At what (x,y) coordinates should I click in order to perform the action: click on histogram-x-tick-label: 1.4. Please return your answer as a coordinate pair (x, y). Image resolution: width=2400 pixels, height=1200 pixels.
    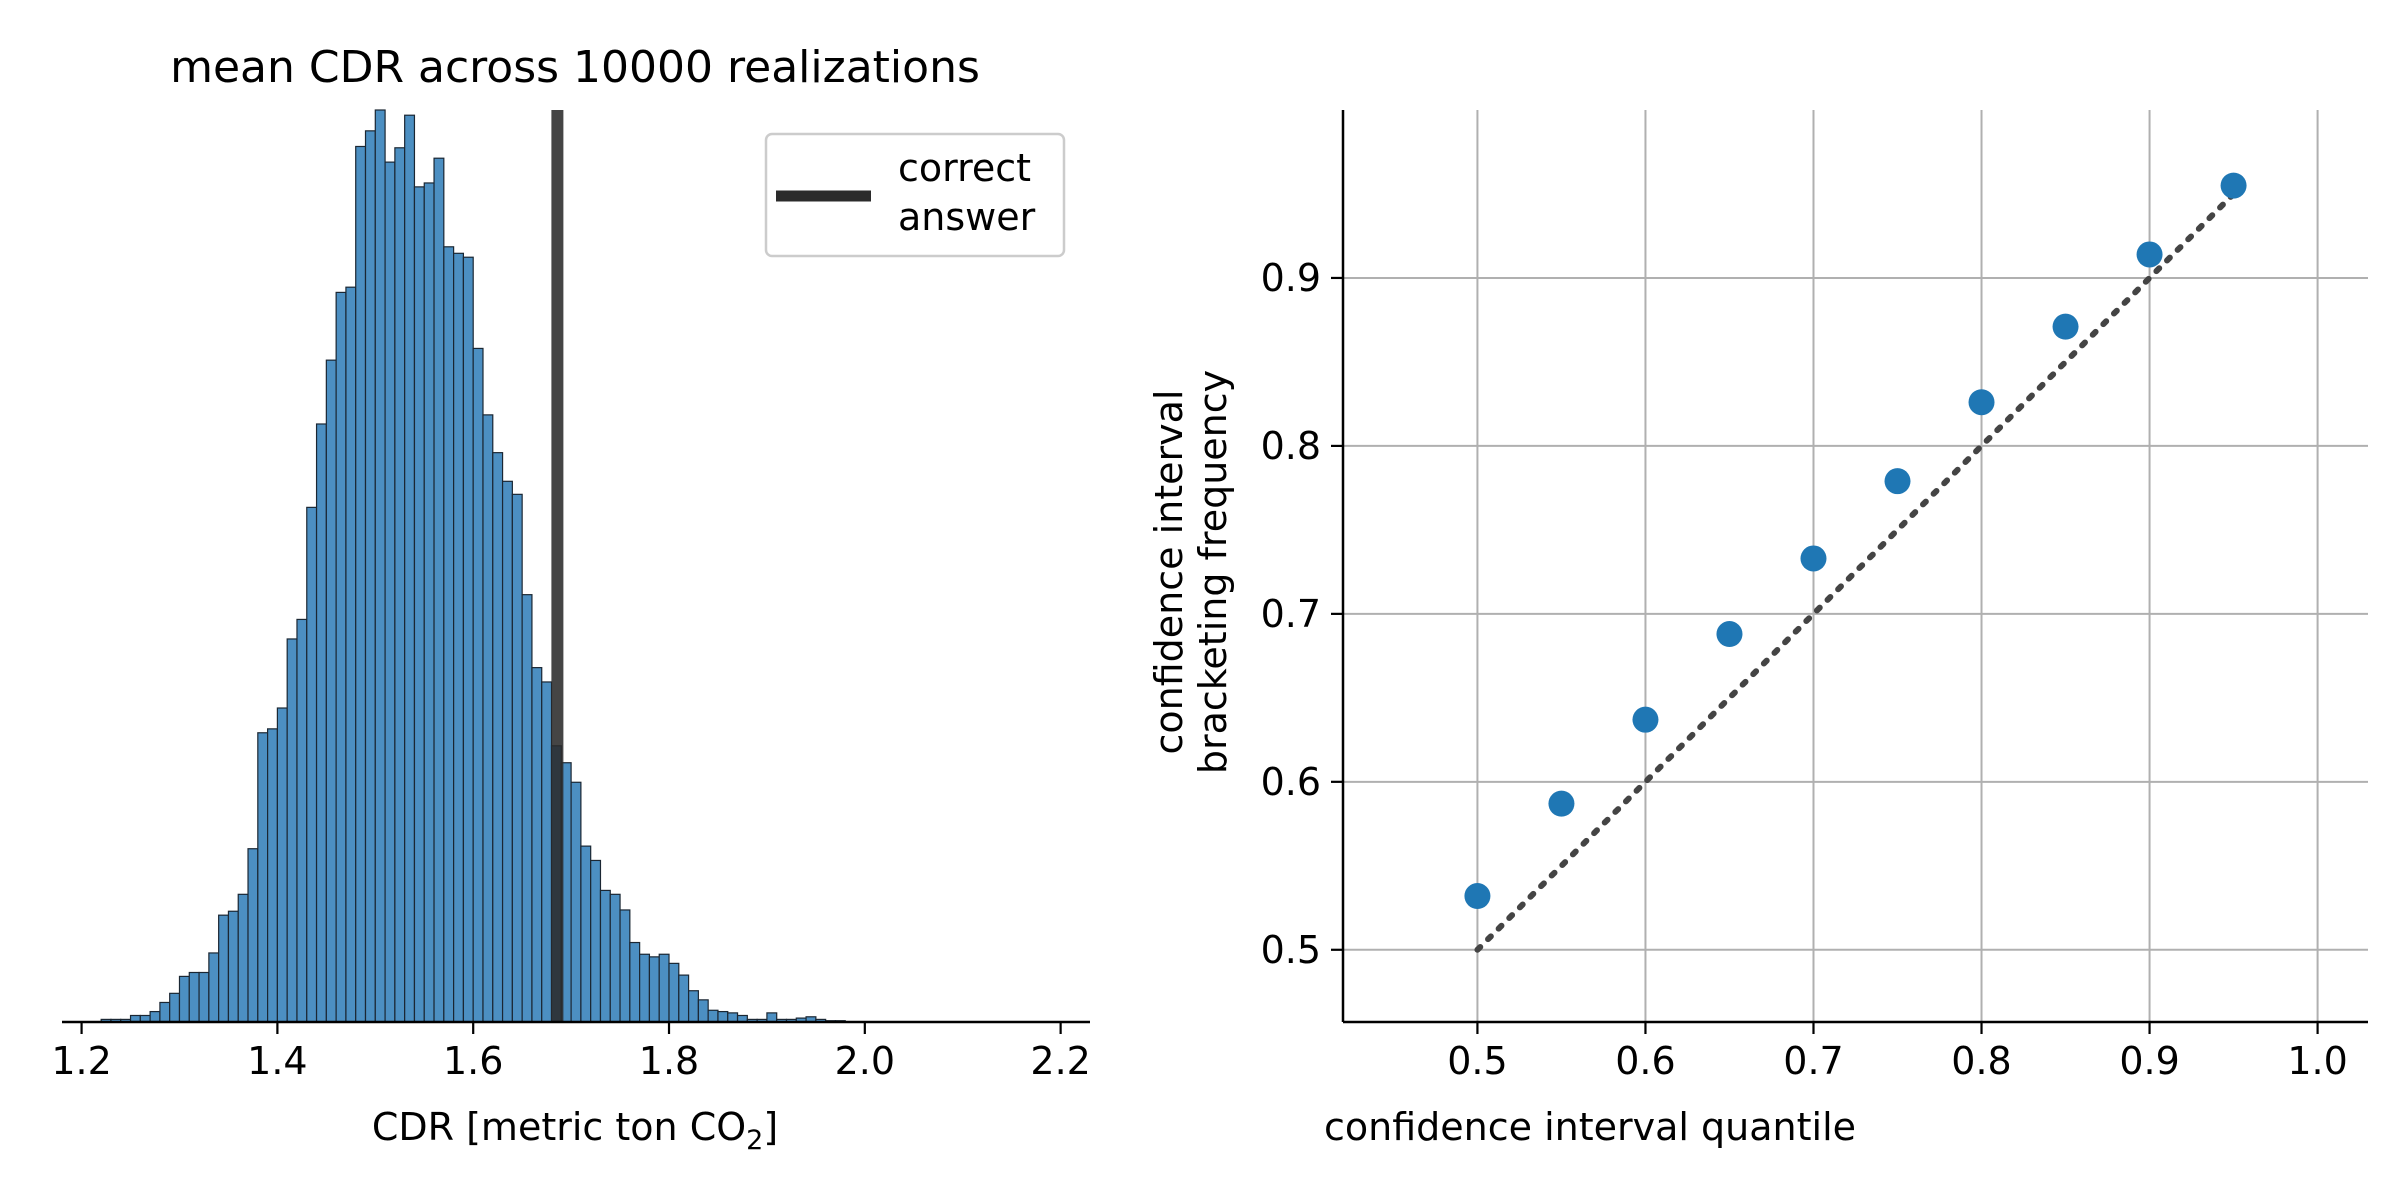
    Looking at the image, I should click on (277, 1061).